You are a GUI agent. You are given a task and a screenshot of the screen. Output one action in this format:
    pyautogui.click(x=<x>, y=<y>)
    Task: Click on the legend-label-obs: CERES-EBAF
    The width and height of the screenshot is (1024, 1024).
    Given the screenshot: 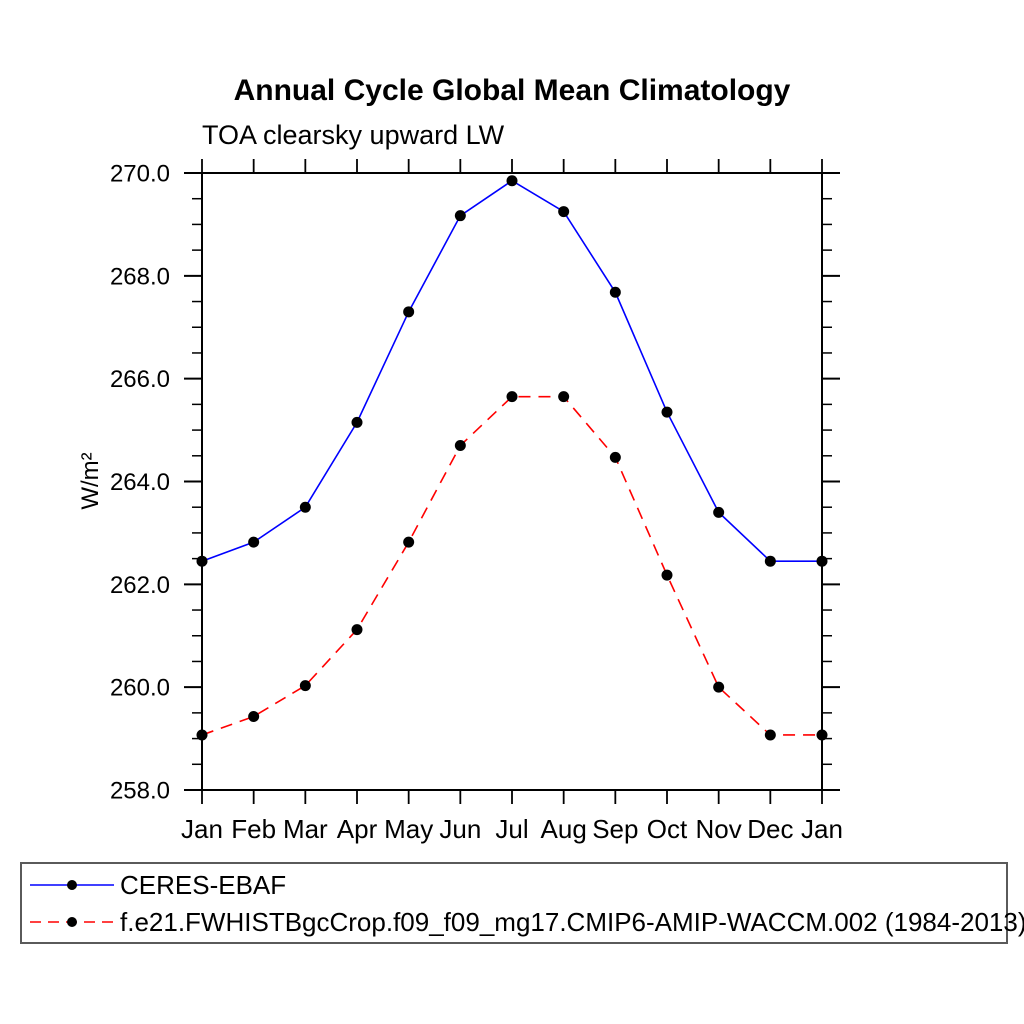 What is the action you would take?
    pyautogui.click(x=203, y=884)
    